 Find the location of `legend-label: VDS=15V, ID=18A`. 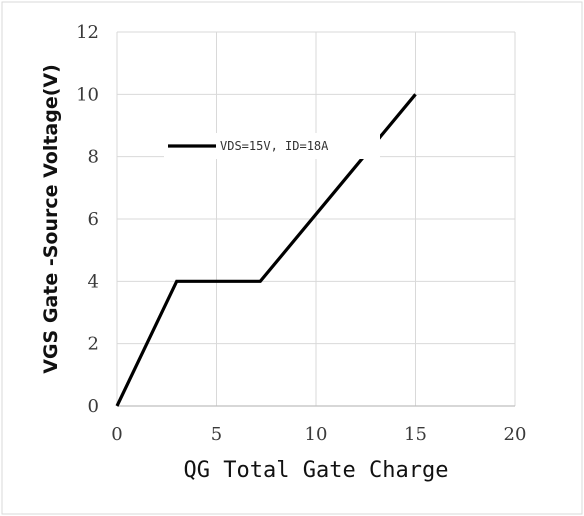

legend-label: VDS=15V, ID=18A is located at coordinates (274, 146).